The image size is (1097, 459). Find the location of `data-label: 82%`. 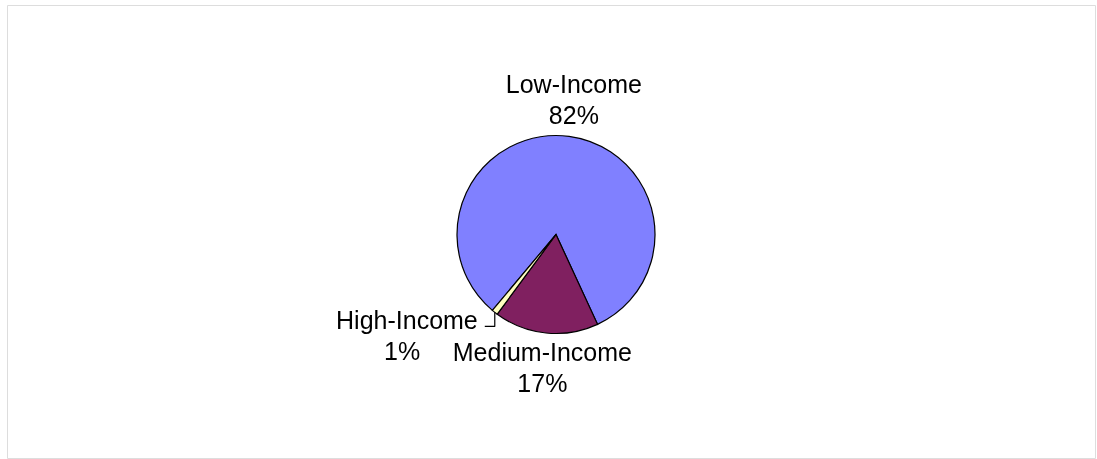

data-label: 82% is located at coordinates (573, 115).